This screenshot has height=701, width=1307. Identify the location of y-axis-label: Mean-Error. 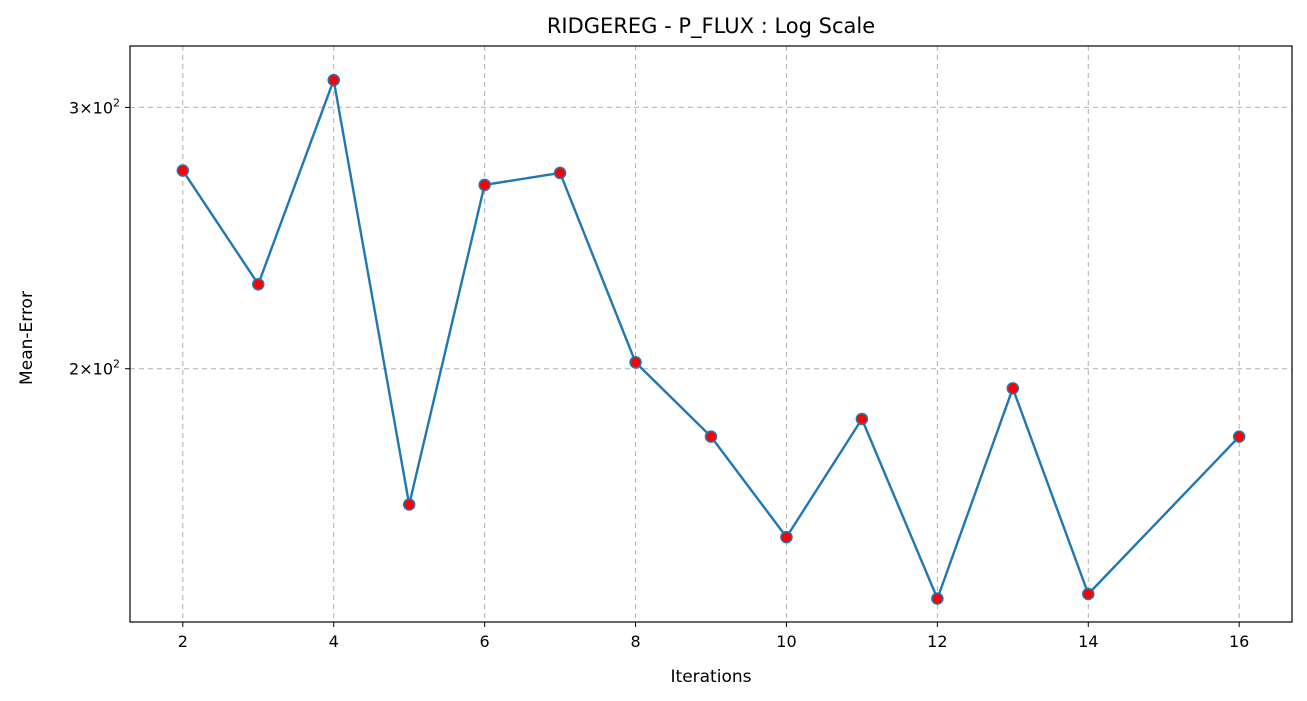
(27, 338).